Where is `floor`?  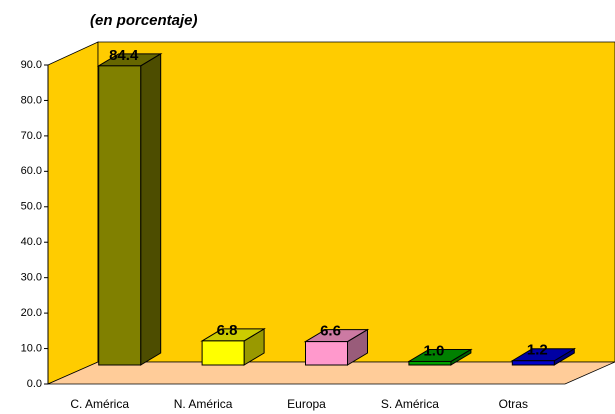 floor is located at coordinates (331, 373).